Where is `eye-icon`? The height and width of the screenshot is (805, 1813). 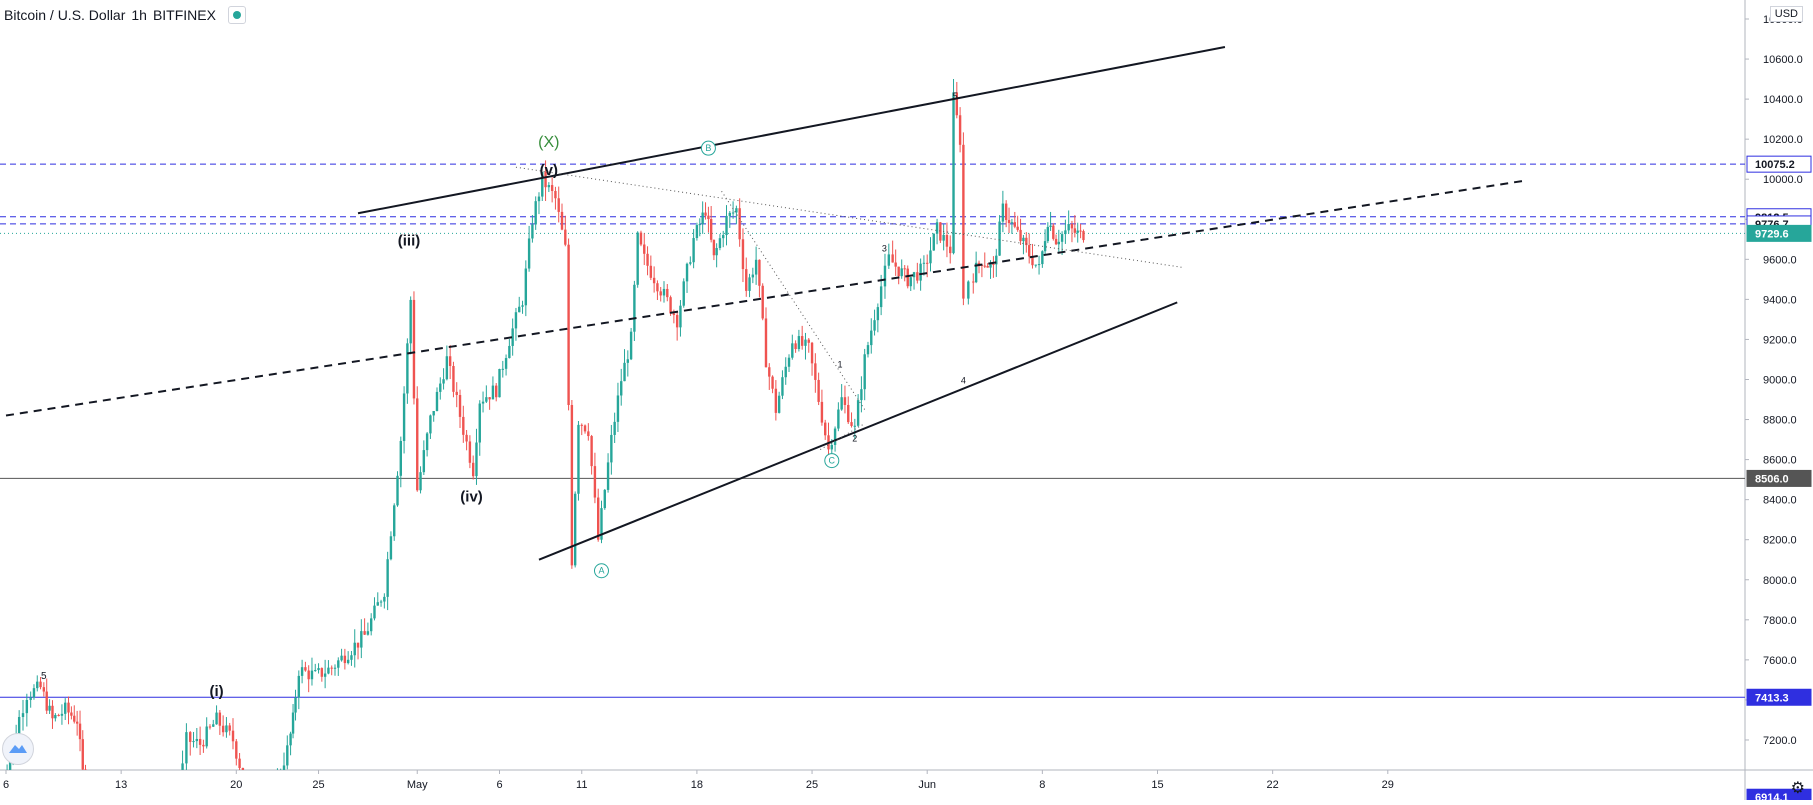
eye-icon is located at coordinates (236, 15).